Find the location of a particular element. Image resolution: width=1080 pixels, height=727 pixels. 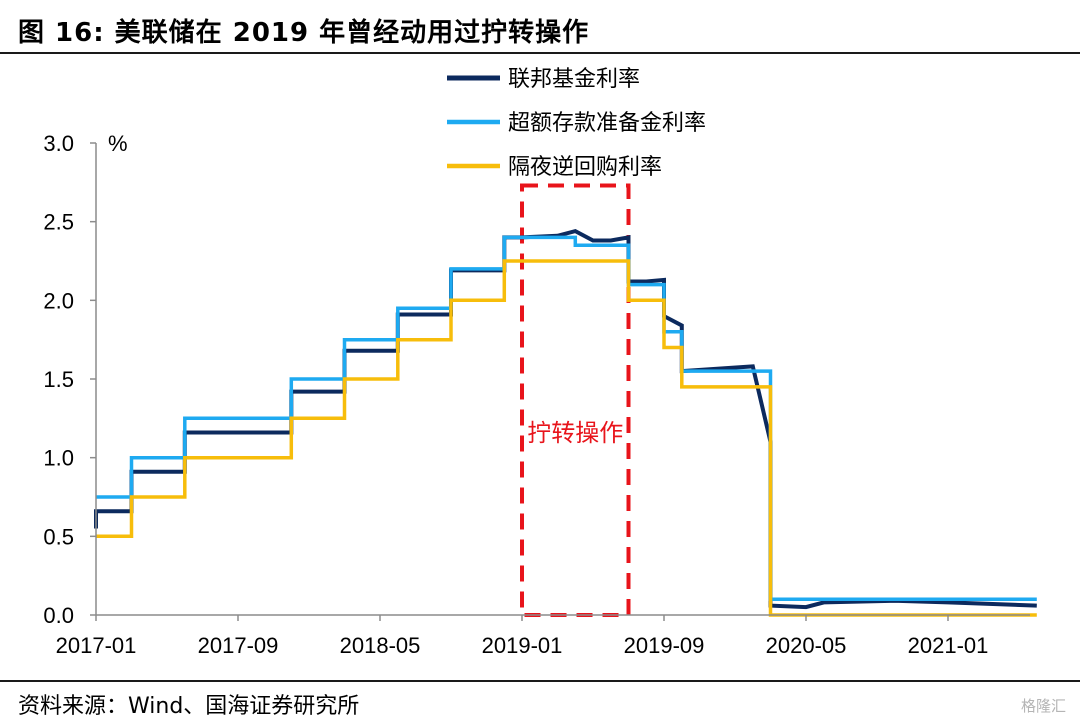

watermark: 格隆汇 is located at coordinates (1043, 706).